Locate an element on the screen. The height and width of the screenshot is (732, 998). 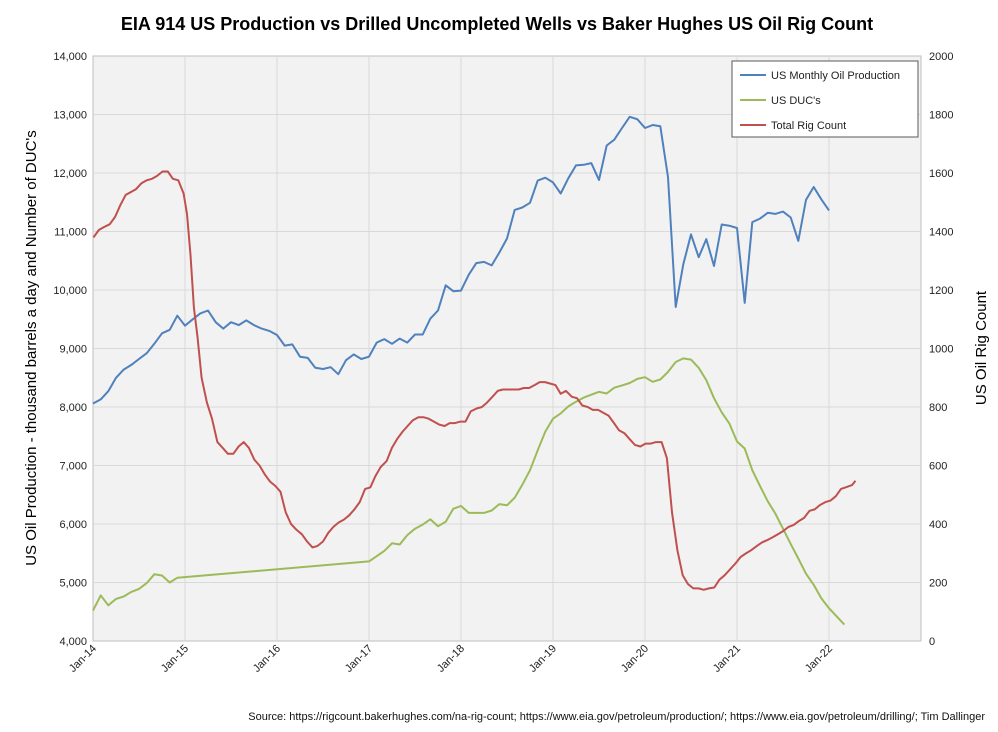
legend-label: Total Rig Count is located at coordinates (808, 126).